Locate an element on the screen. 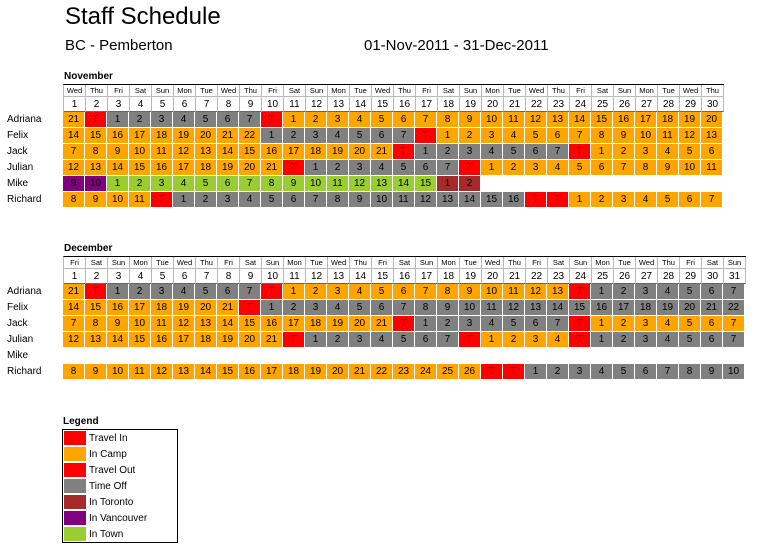 The height and width of the screenshot is (551, 780). schedule-cell: 17 is located at coordinates (646, 120).